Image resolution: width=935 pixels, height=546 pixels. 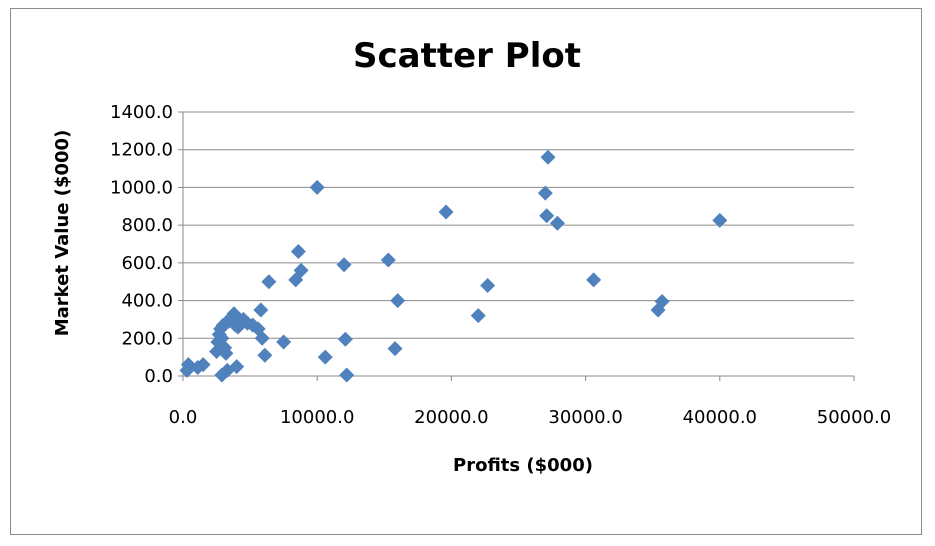 What do you see at coordinates (147, 225) in the screenshot?
I see `y-tick-label: 800.0` at bounding box center [147, 225].